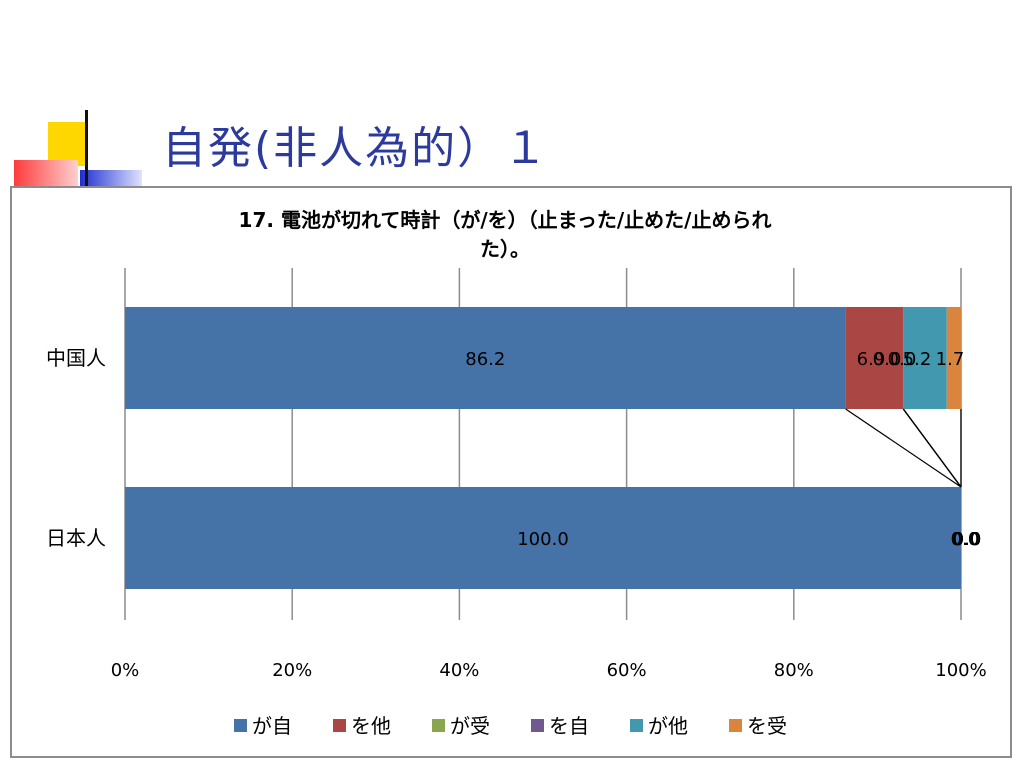  I want to click on chart-title-line1: 17. 電池が切れて時計（が/を）（止まった/止めた/止められ, so click(505, 220).